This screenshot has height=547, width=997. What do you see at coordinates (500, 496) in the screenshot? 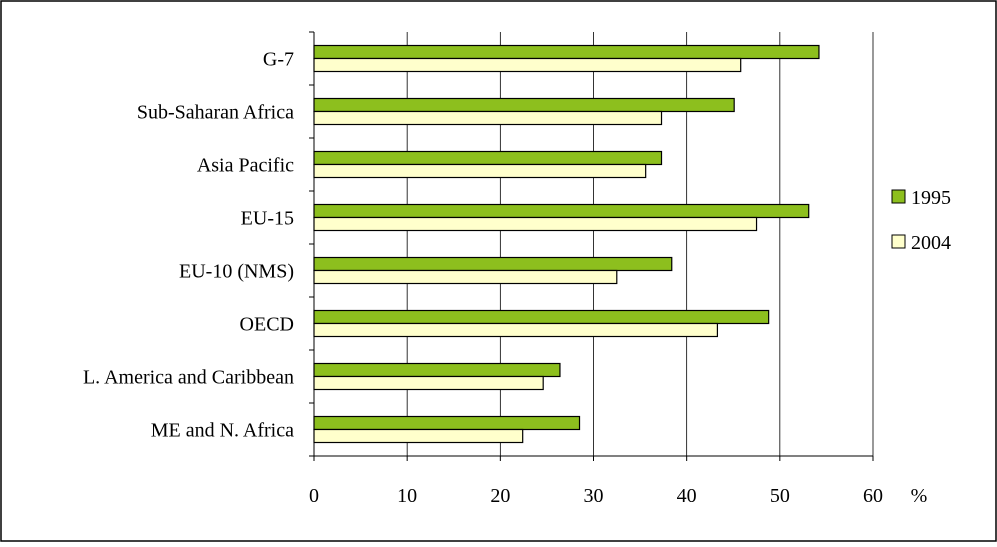
I see `x-tick-label: 20` at bounding box center [500, 496].